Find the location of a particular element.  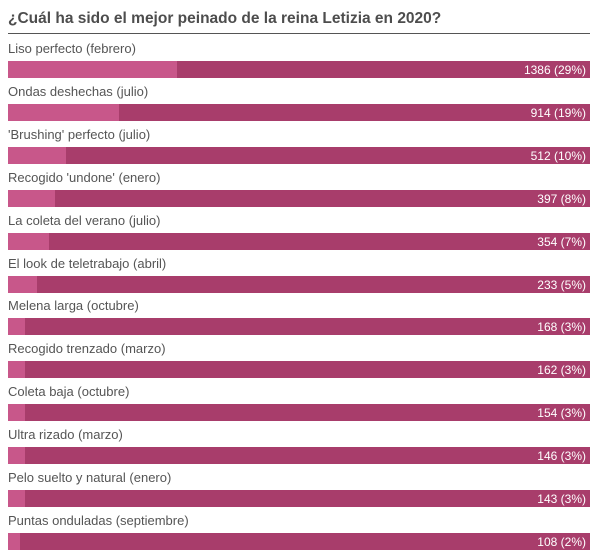

option-bar-track: 512 (10%) is located at coordinates (299, 155).